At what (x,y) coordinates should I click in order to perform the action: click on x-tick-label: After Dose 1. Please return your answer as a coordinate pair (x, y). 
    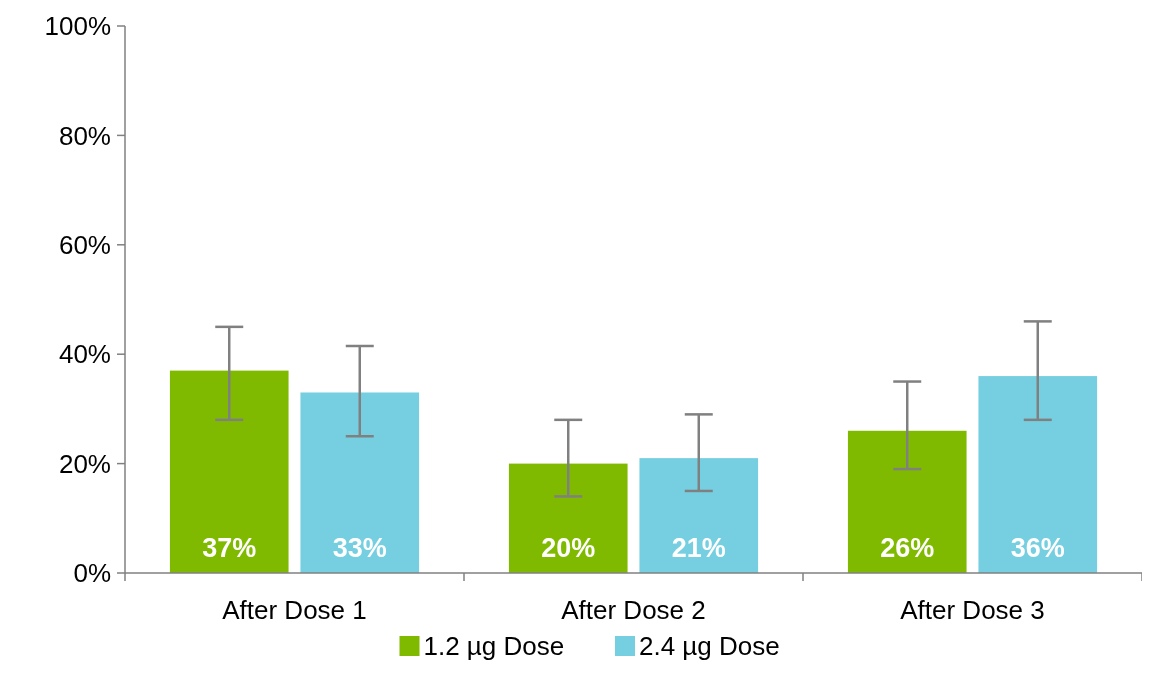
    Looking at the image, I should click on (294, 610).